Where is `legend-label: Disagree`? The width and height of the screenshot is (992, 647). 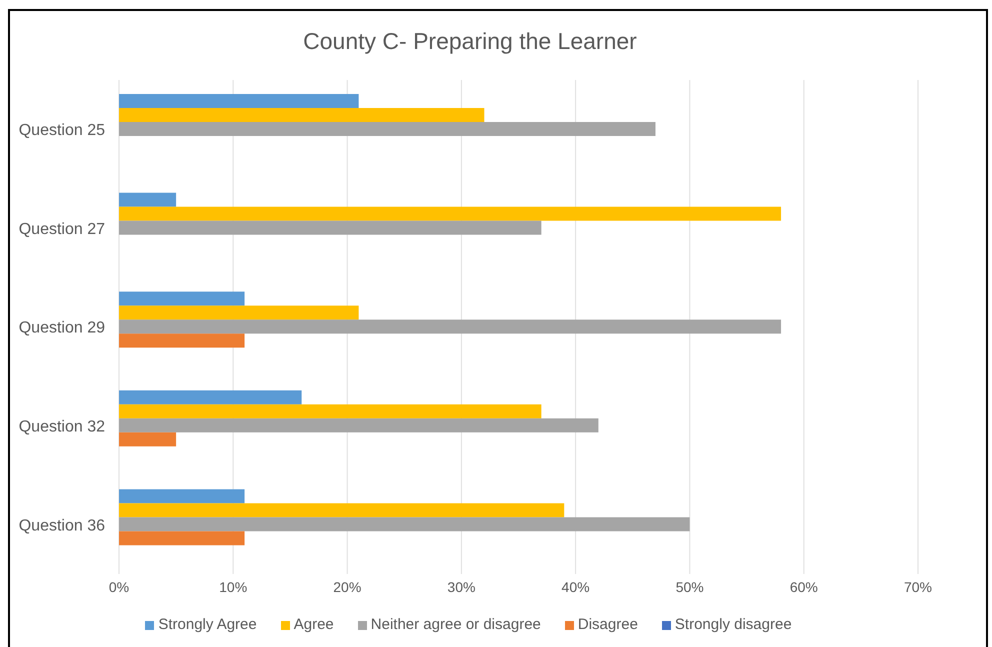 legend-label: Disagree is located at coordinates (608, 624).